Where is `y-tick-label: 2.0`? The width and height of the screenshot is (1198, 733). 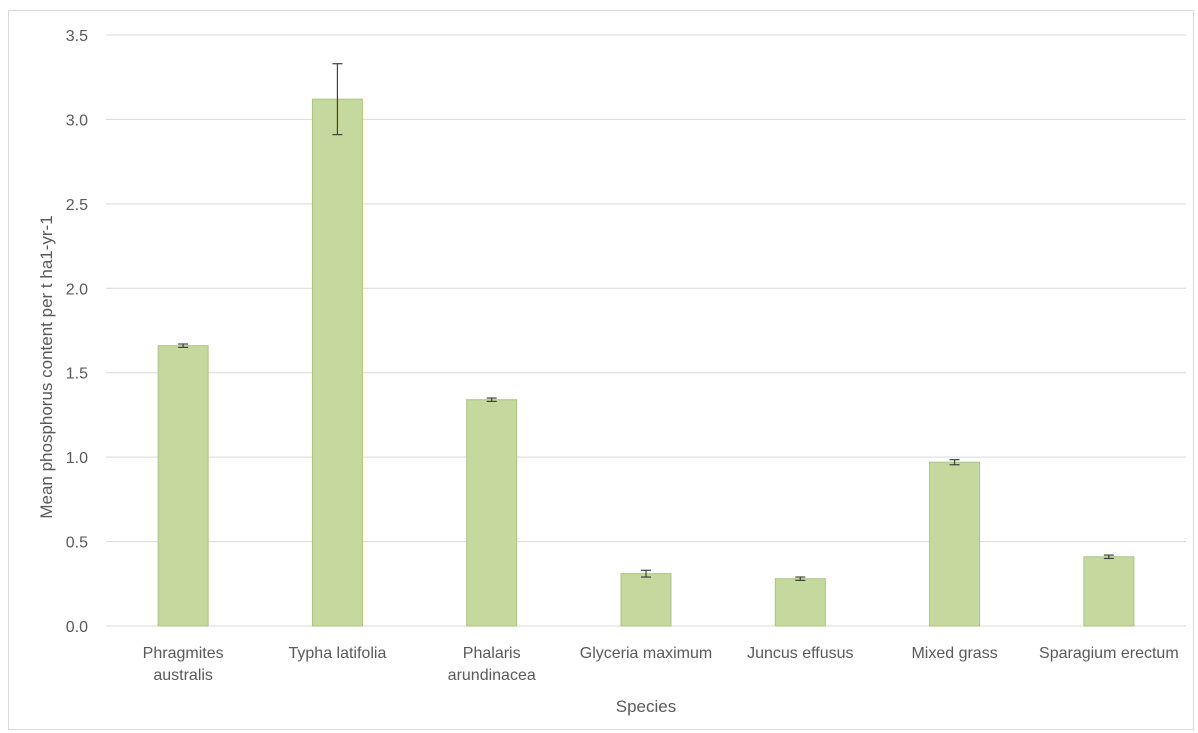 y-tick-label: 2.0 is located at coordinates (77, 289).